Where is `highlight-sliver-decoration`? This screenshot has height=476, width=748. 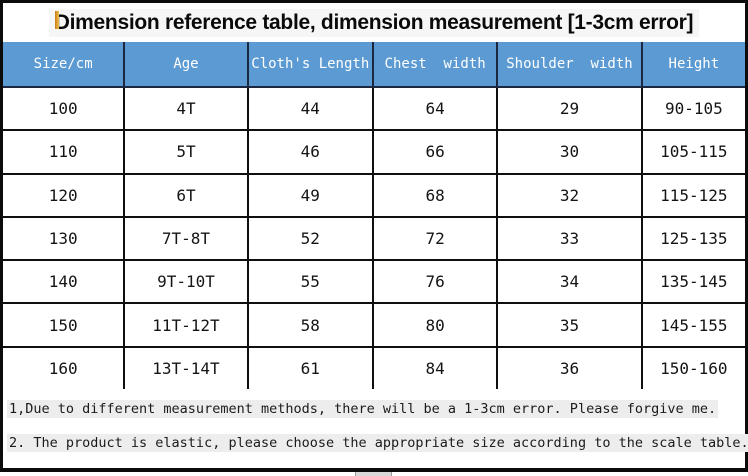
highlight-sliver-decoration is located at coordinates (57, 20).